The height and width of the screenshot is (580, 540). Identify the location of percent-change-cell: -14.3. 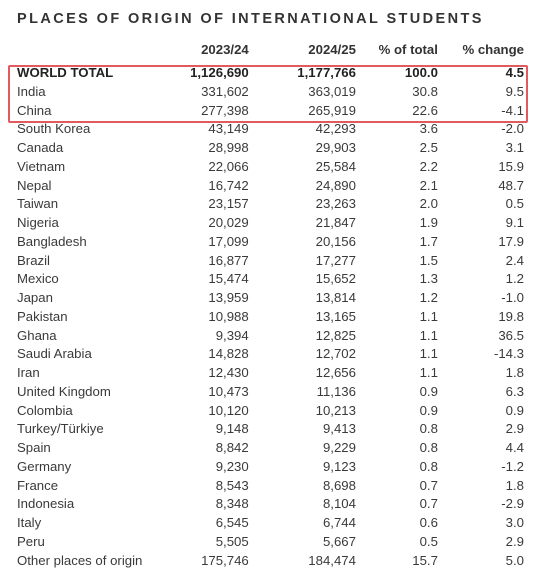
(508, 354).